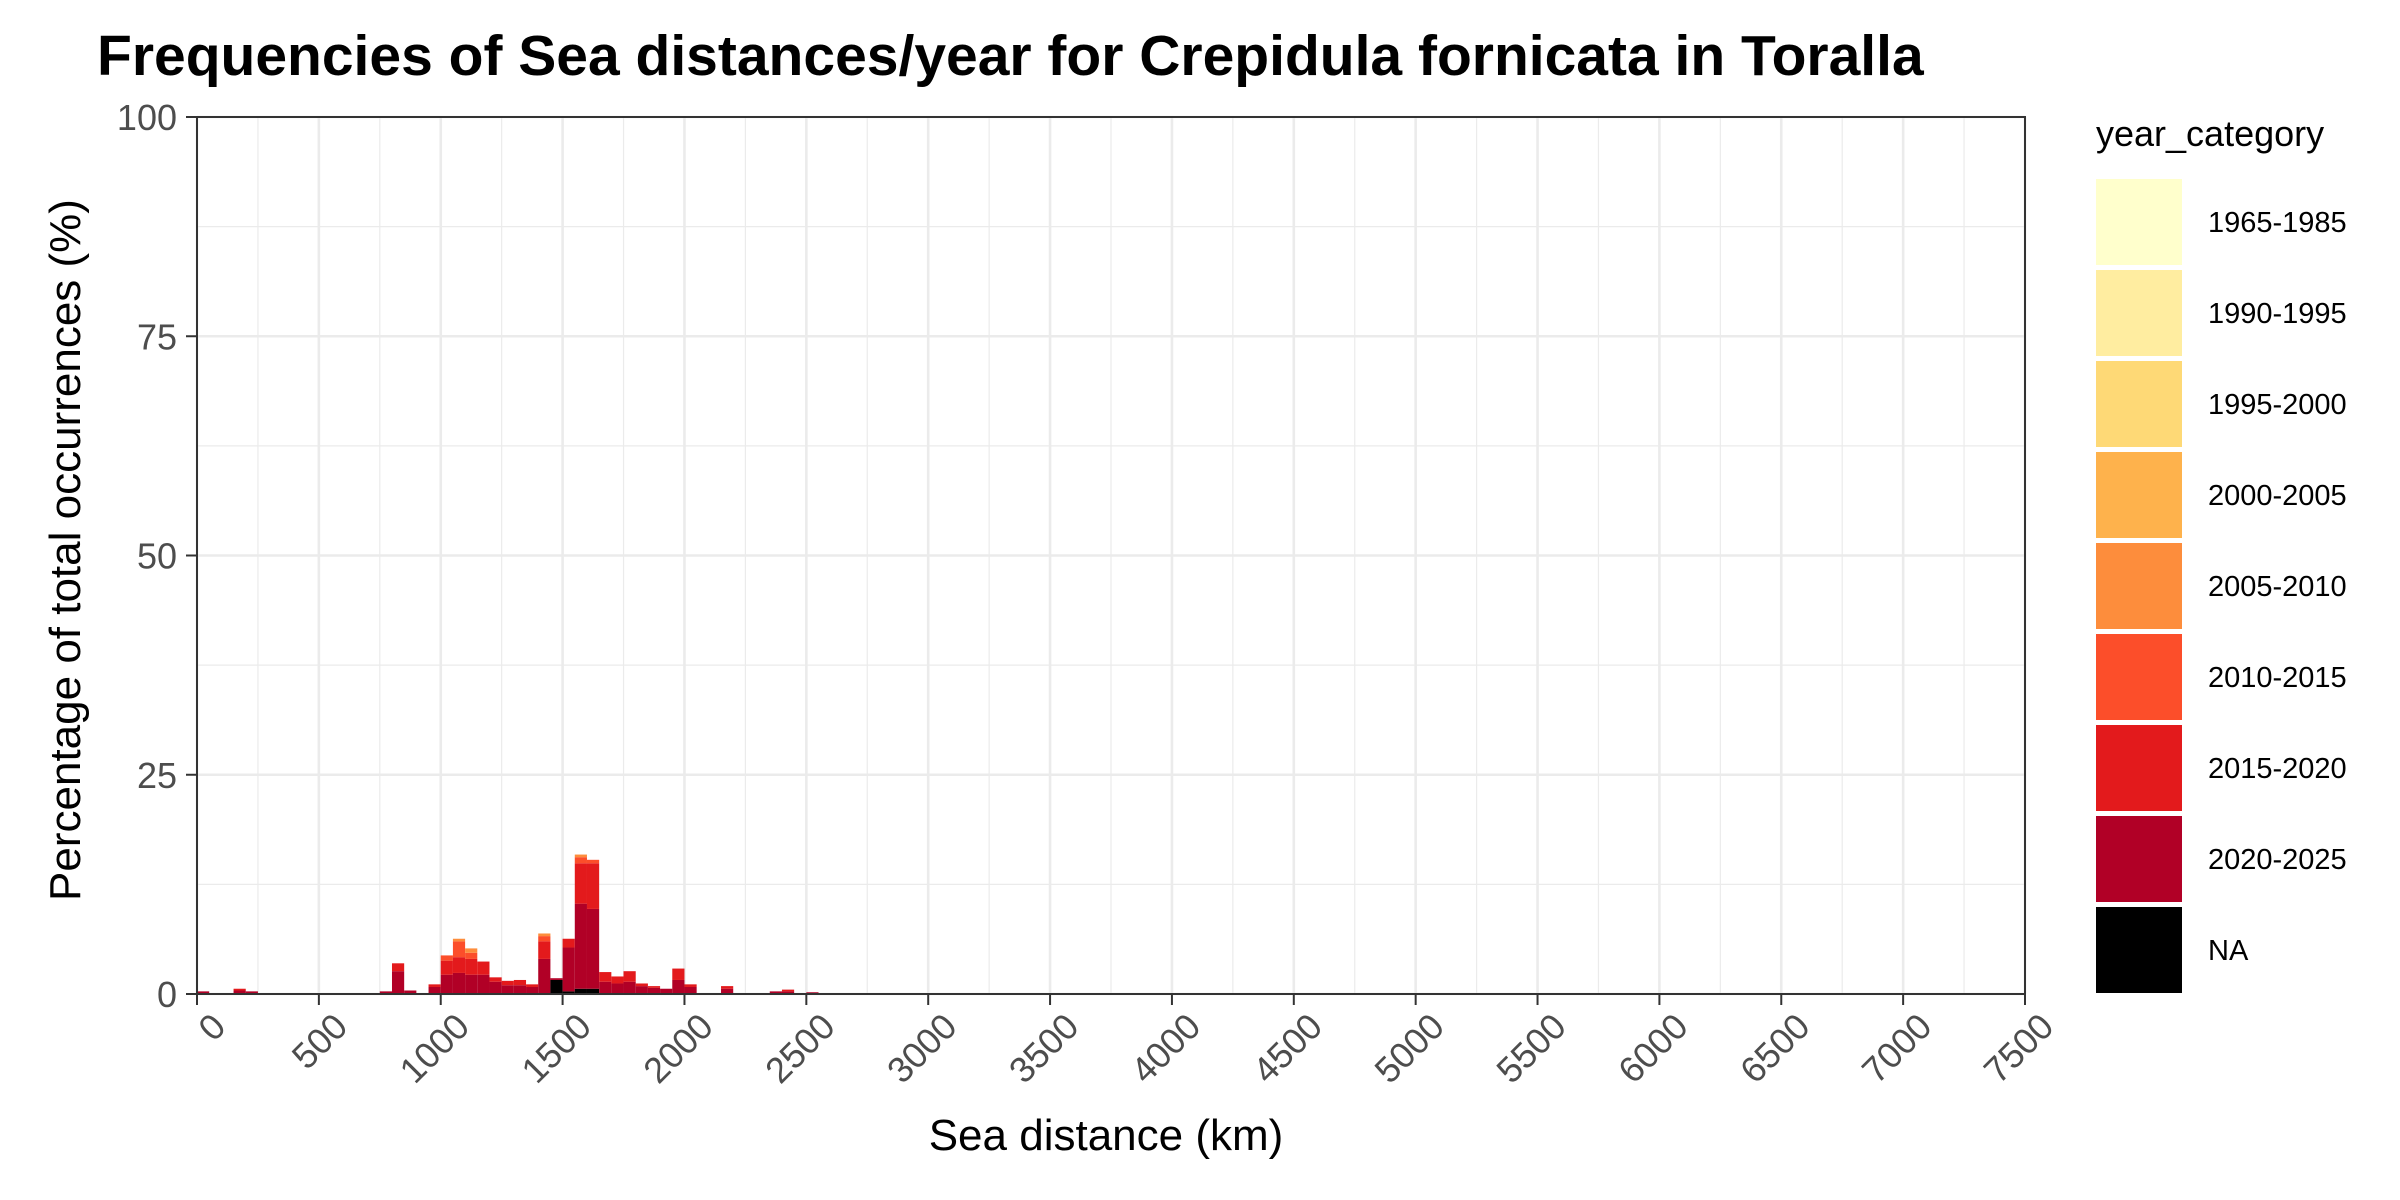 The width and height of the screenshot is (2400, 1200). I want to click on y-tick-label: 0, so click(167, 994).